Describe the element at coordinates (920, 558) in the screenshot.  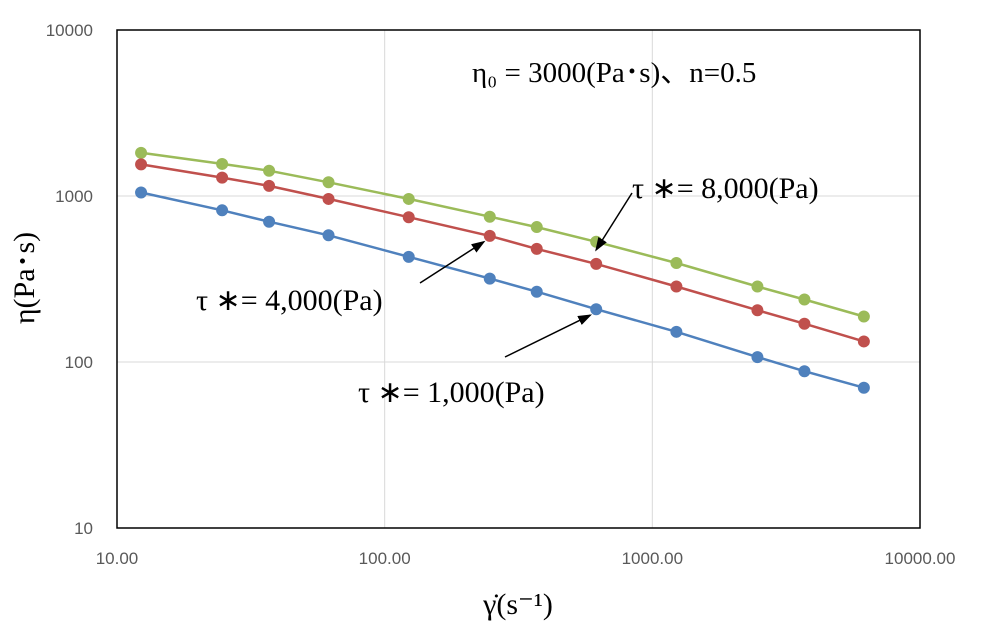
I see `x-tick-label: 10000.00` at that location.